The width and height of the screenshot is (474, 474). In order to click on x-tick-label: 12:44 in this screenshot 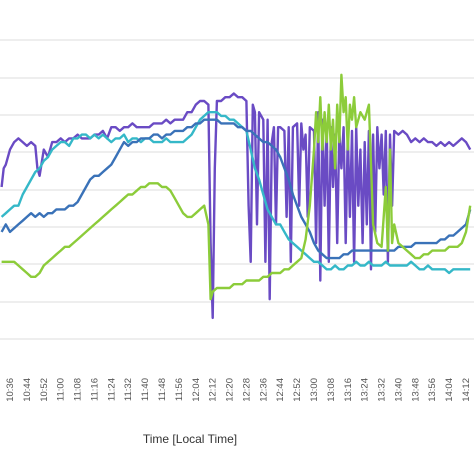, I will do `click(280, 390)`.